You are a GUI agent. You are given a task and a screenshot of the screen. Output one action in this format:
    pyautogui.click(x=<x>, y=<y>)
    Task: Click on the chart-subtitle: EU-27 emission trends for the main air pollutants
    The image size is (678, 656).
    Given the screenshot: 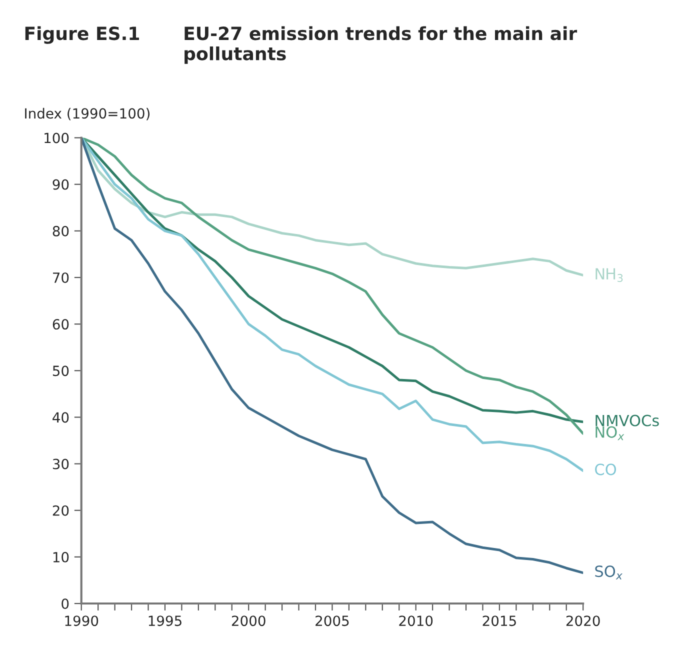 What is the action you would take?
    pyautogui.click(x=381, y=45)
    